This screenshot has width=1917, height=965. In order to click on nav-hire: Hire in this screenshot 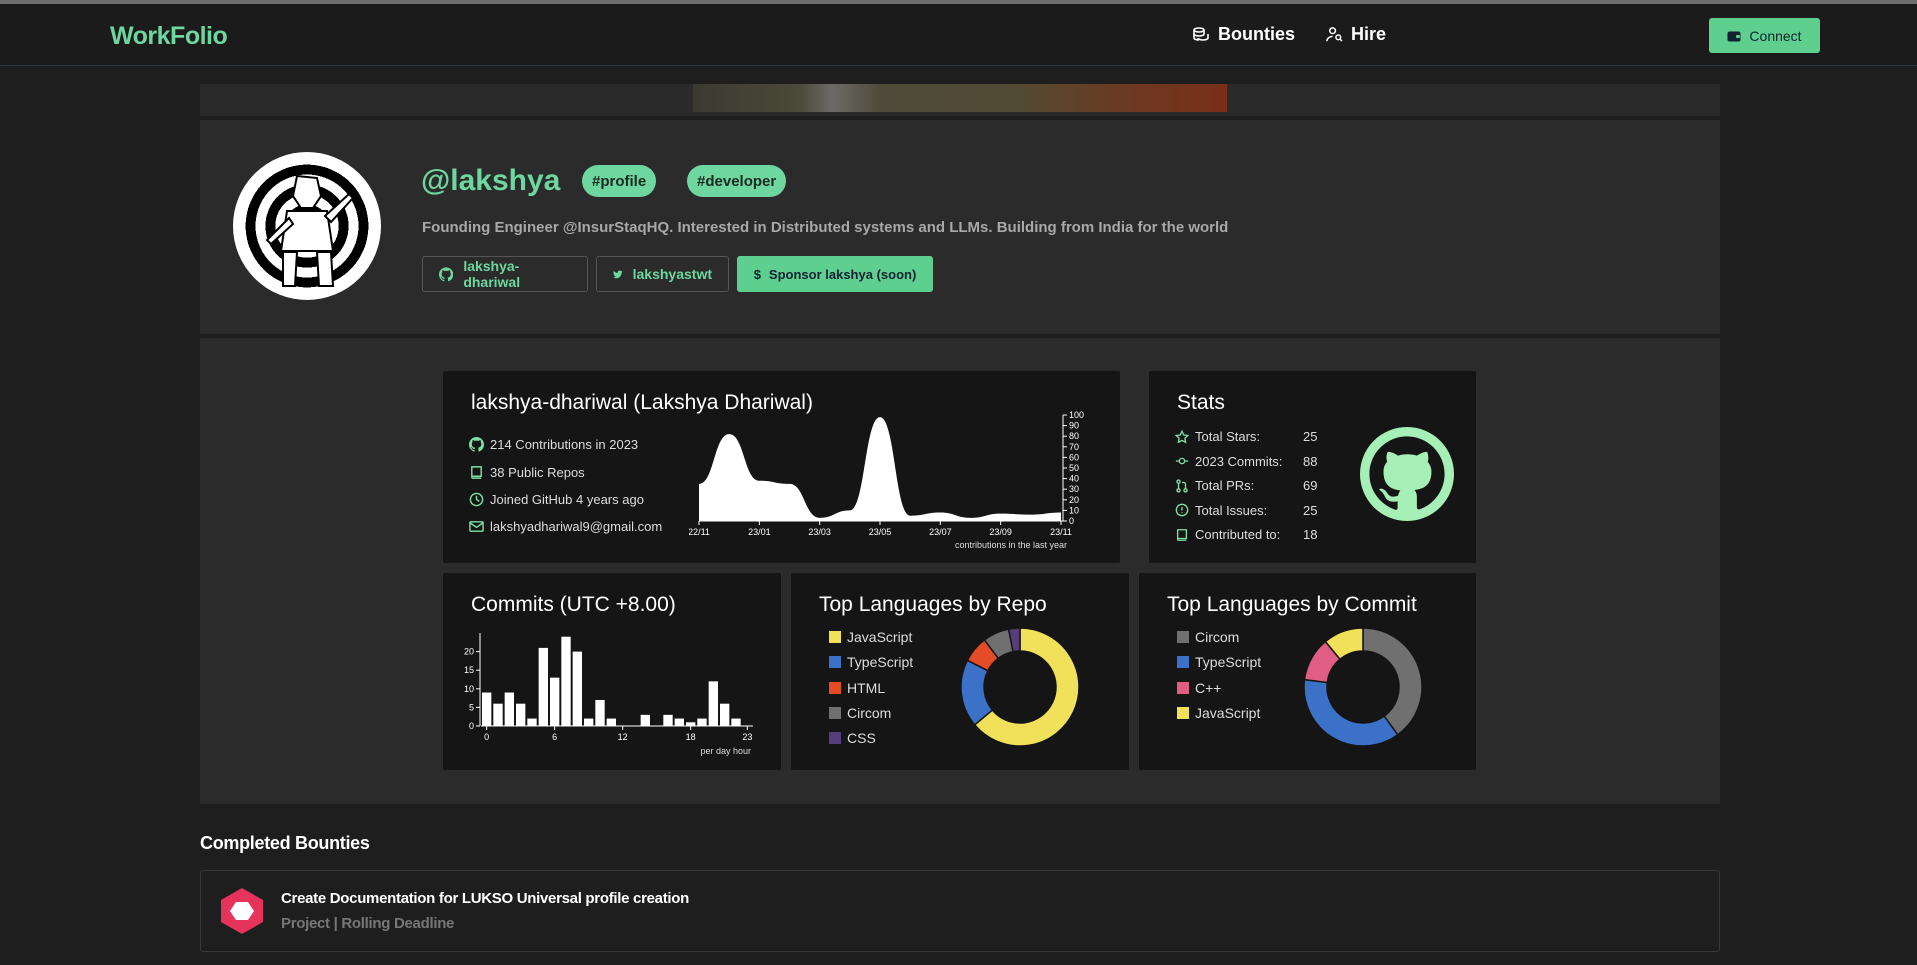, I will do `click(1356, 34)`.